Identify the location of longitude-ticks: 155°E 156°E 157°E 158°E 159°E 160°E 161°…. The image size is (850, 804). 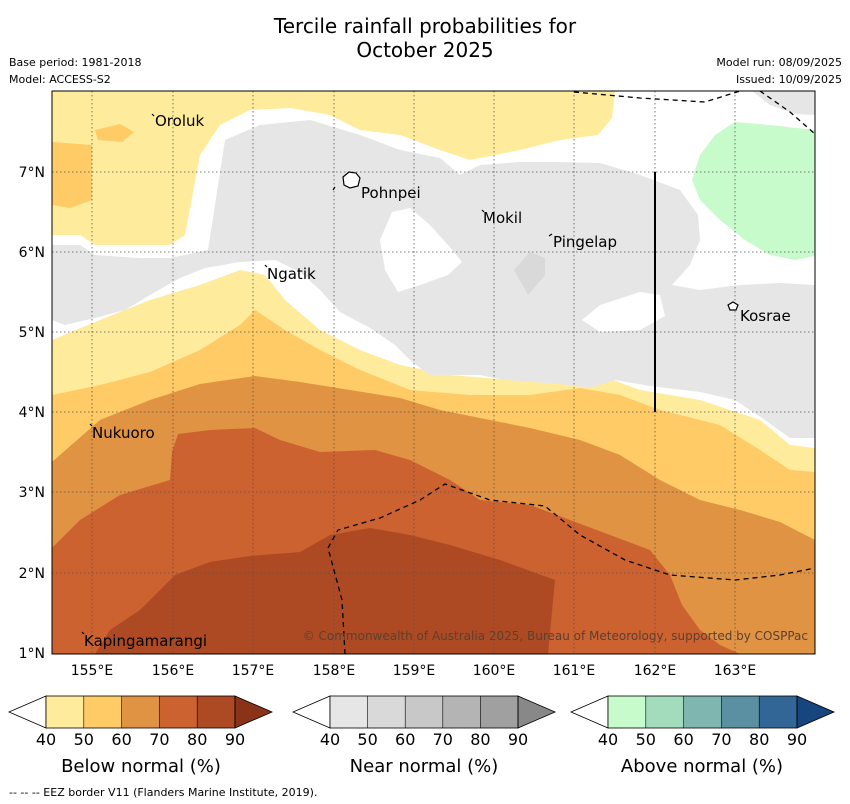
(414, 671).